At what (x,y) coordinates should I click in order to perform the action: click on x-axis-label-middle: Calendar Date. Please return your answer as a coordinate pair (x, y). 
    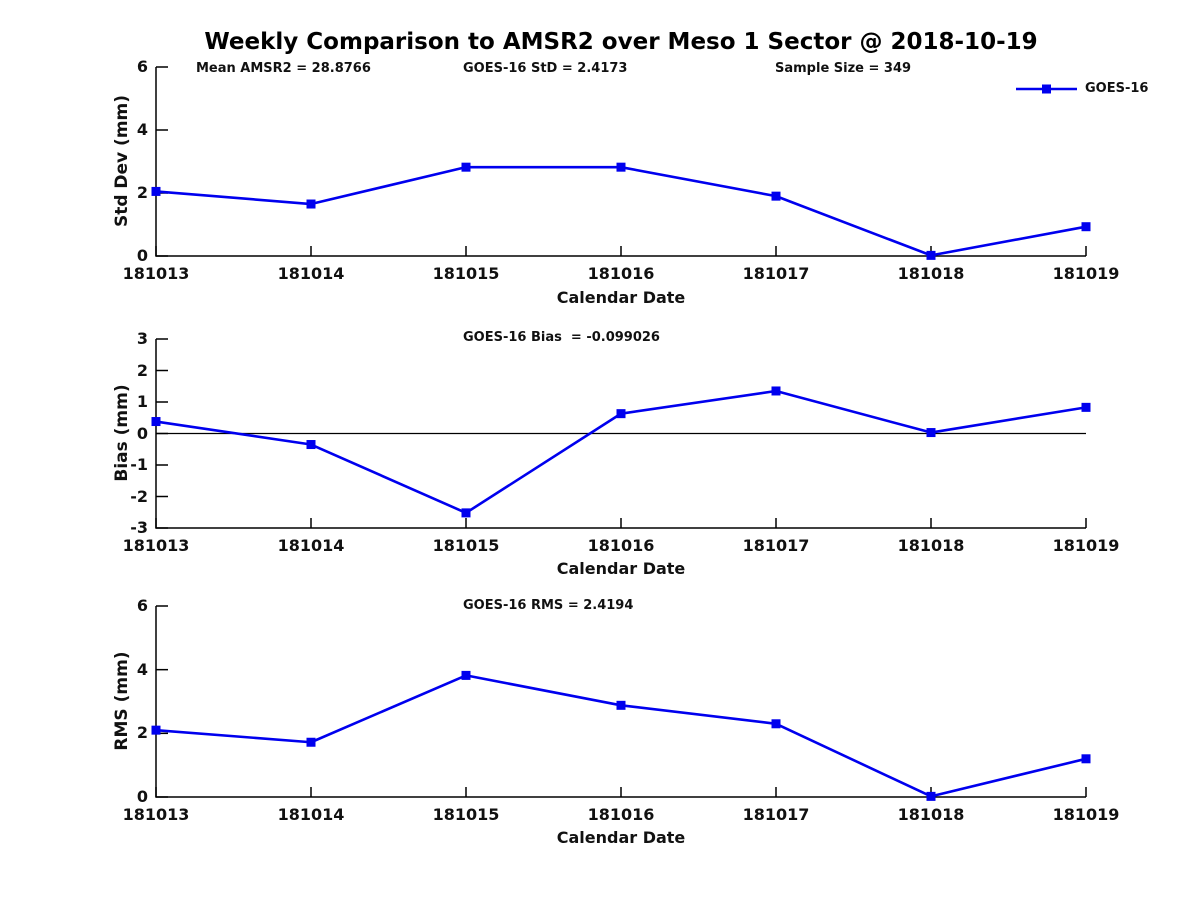
    Looking at the image, I should click on (621, 568).